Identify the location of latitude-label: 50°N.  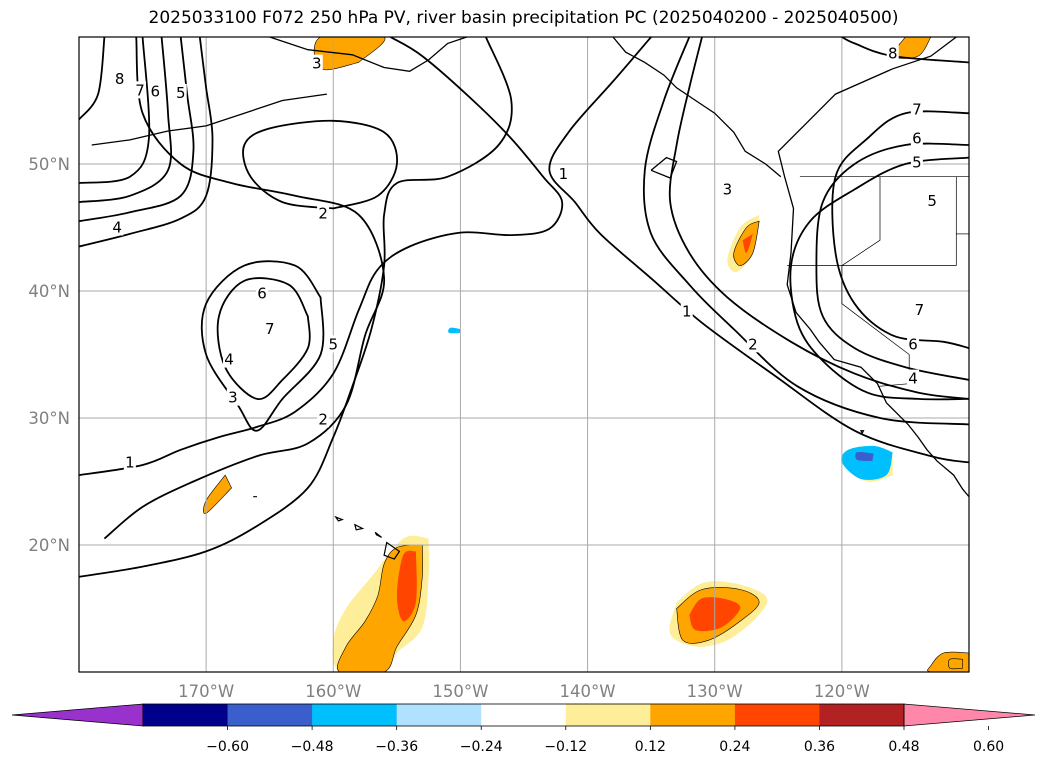
(49, 164).